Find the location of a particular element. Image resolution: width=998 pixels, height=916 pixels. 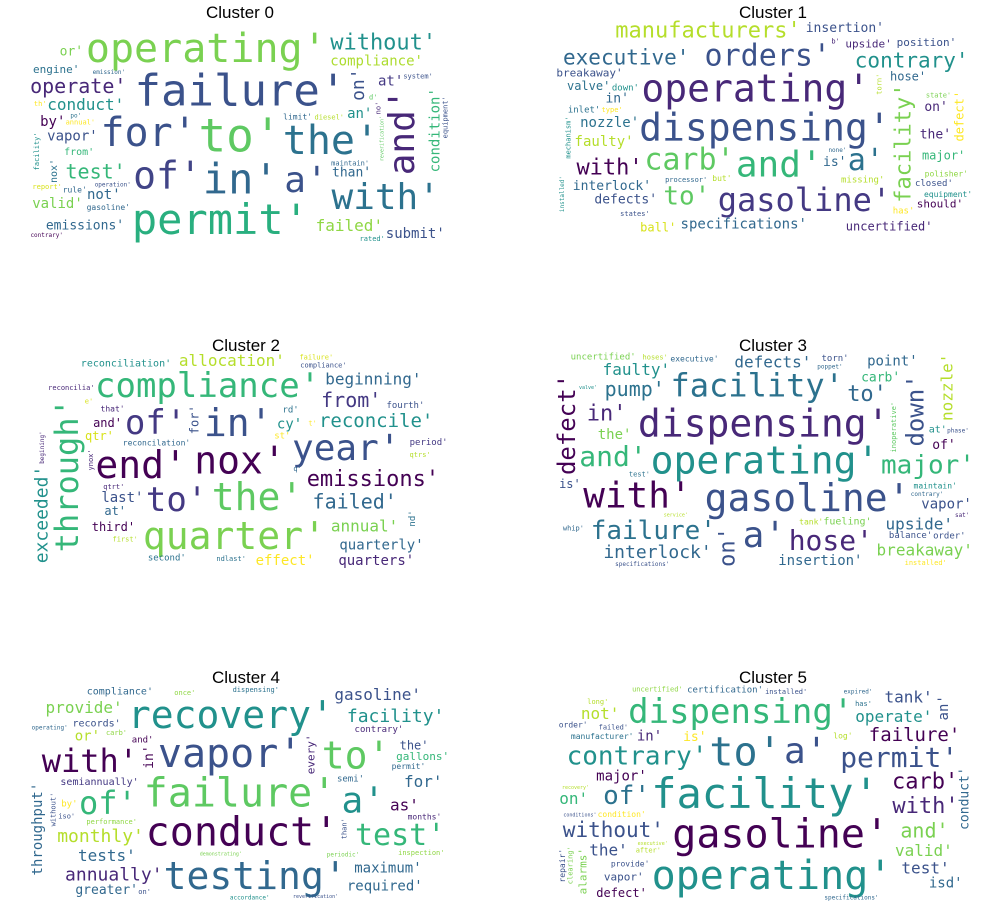

word-3-20: failure' is located at coordinates (653, 531).